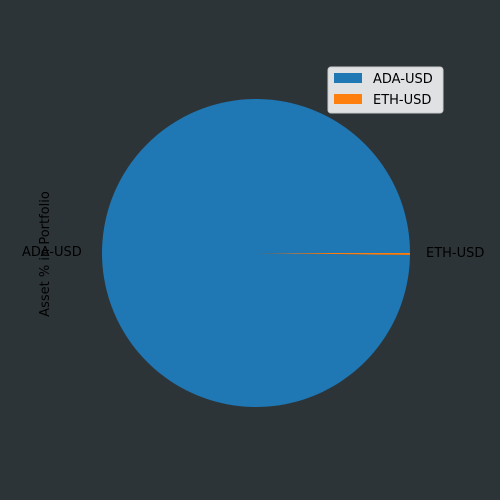 This screenshot has width=500, height=500. I want to click on legend-label-eth-usd: ETH-USD, so click(402, 100).